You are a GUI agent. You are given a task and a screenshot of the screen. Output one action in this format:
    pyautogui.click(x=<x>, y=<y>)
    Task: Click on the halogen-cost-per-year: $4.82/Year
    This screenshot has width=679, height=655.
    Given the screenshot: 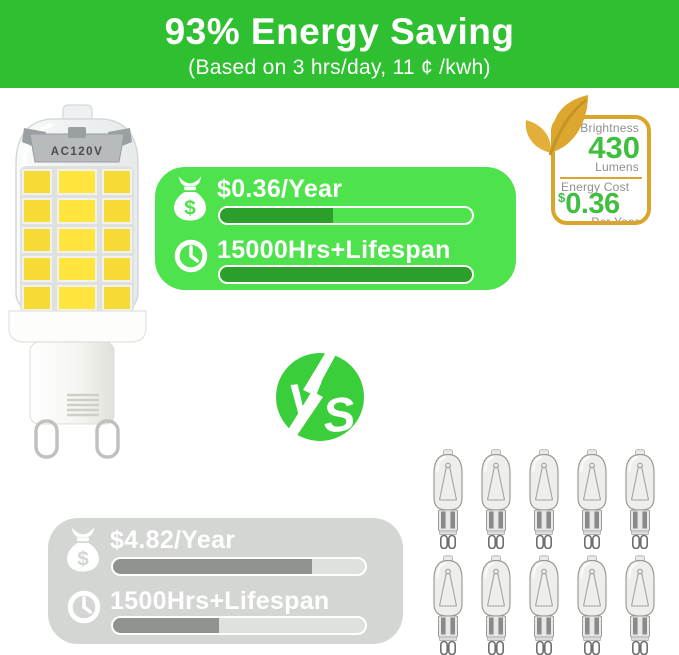 What is the action you would take?
    pyautogui.click(x=173, y=540)
    